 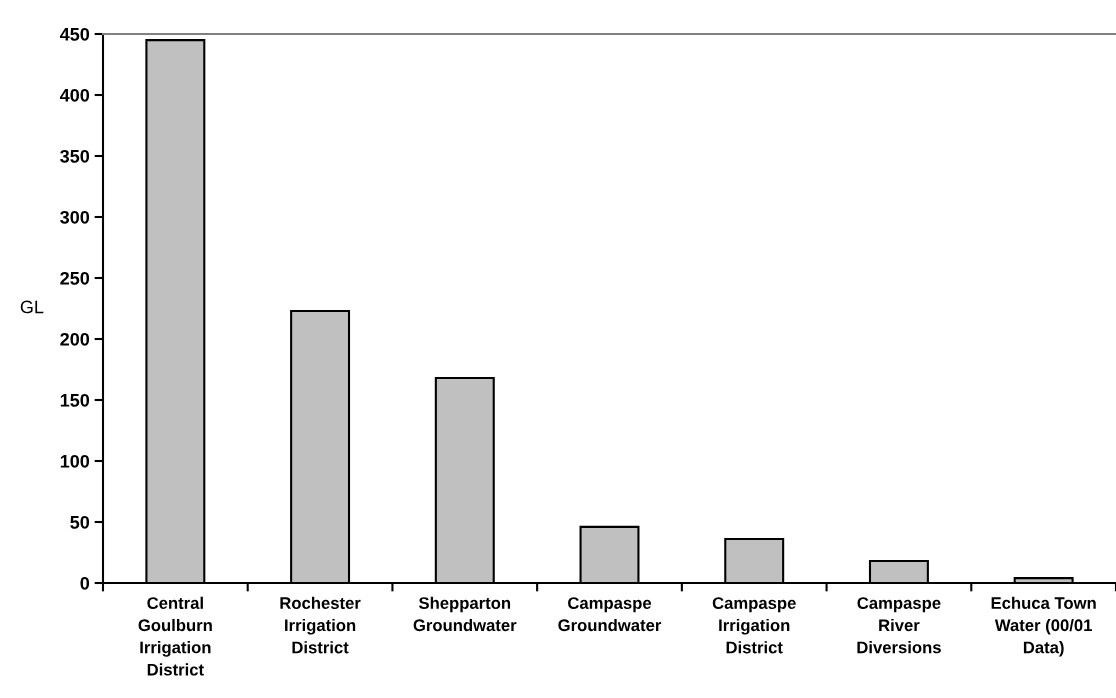 What do you see at coordinates (85, 583) in the screenshot?
I see `y-tick-label: 0` at bounding box center [85, 583].